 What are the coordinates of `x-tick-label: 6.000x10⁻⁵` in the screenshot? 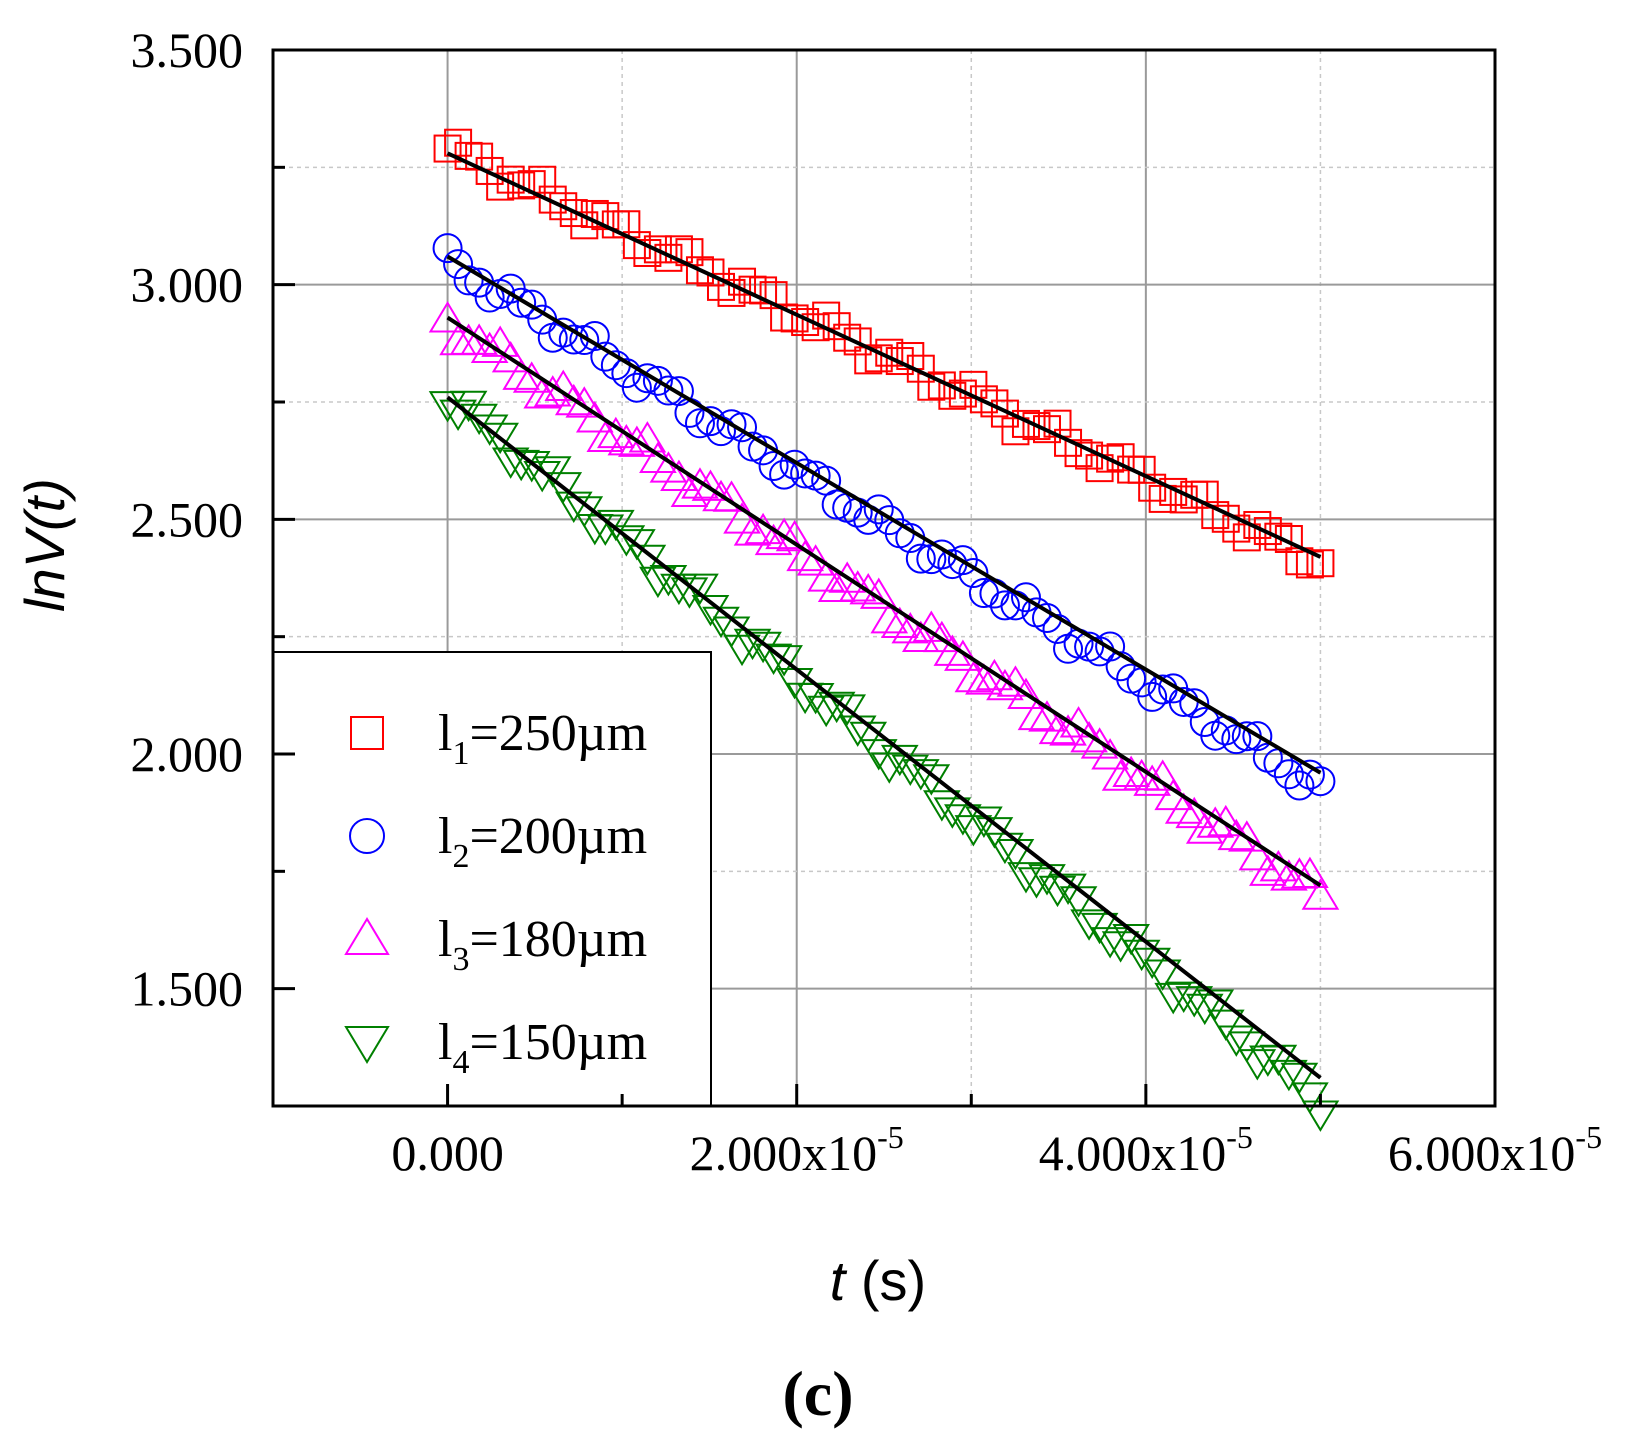 It's located at (1495, 1150).